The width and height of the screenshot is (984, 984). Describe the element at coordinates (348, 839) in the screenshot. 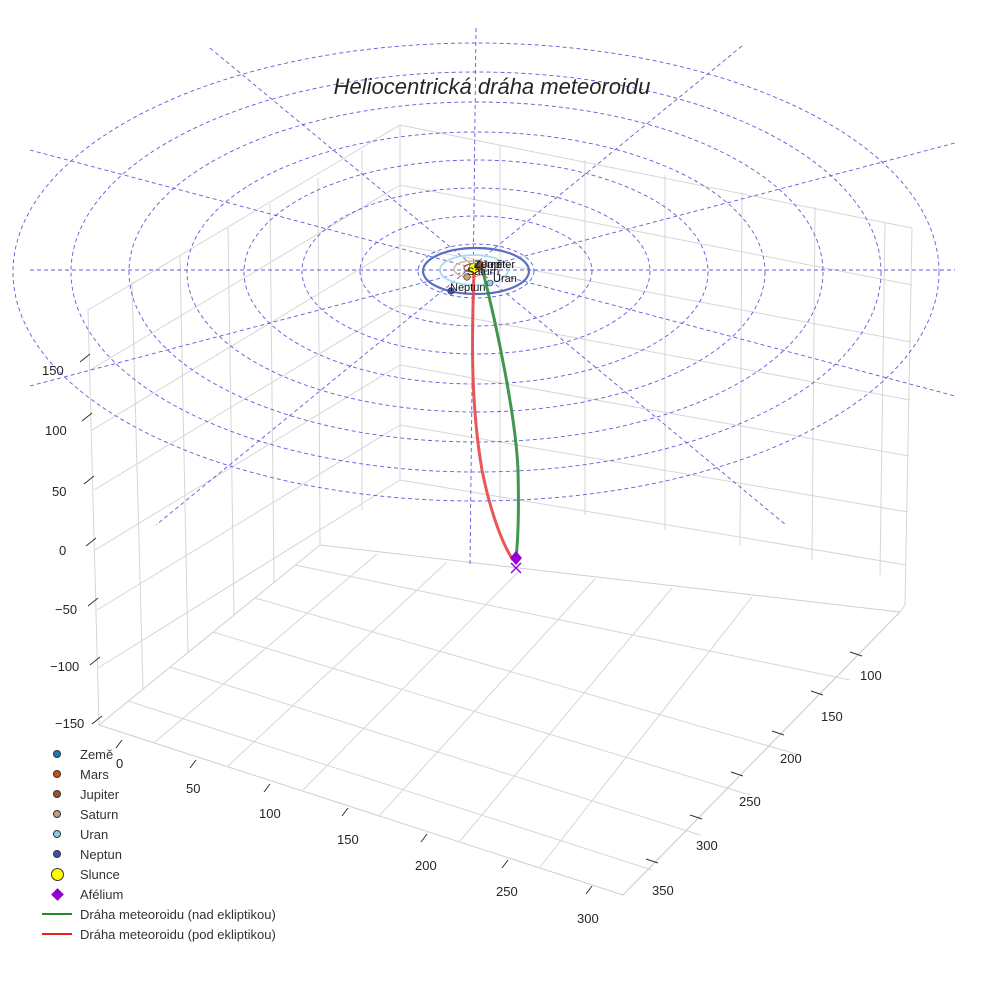

I see `x-tick-label: 150` at that location.